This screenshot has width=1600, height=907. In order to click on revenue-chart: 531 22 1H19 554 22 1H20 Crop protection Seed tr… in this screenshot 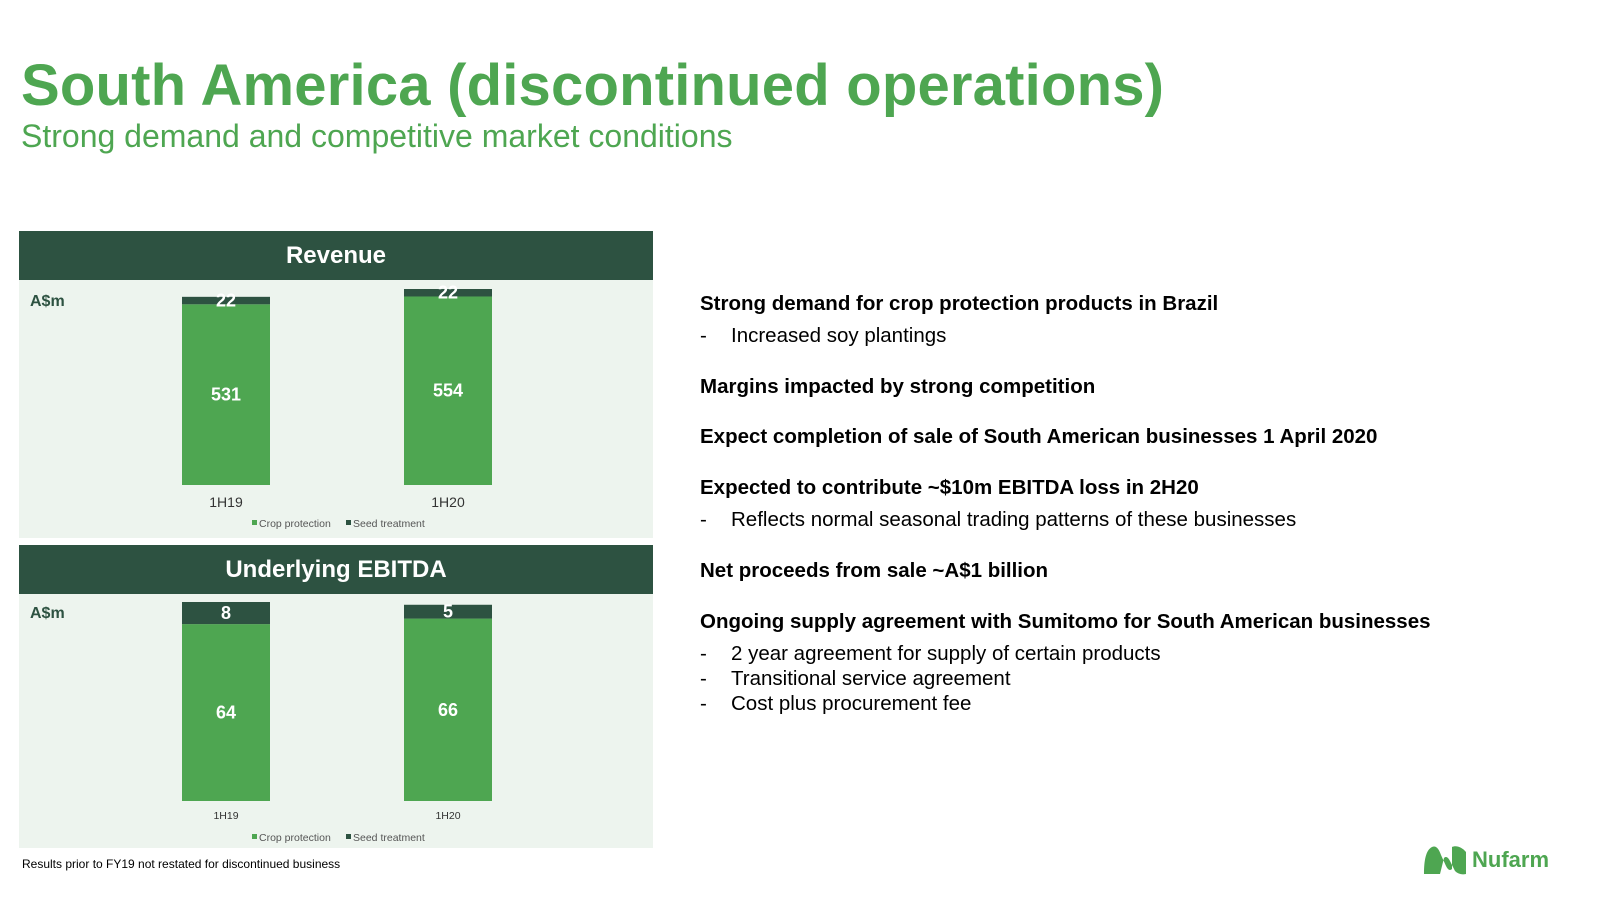, I will do `click(337, 406)`.